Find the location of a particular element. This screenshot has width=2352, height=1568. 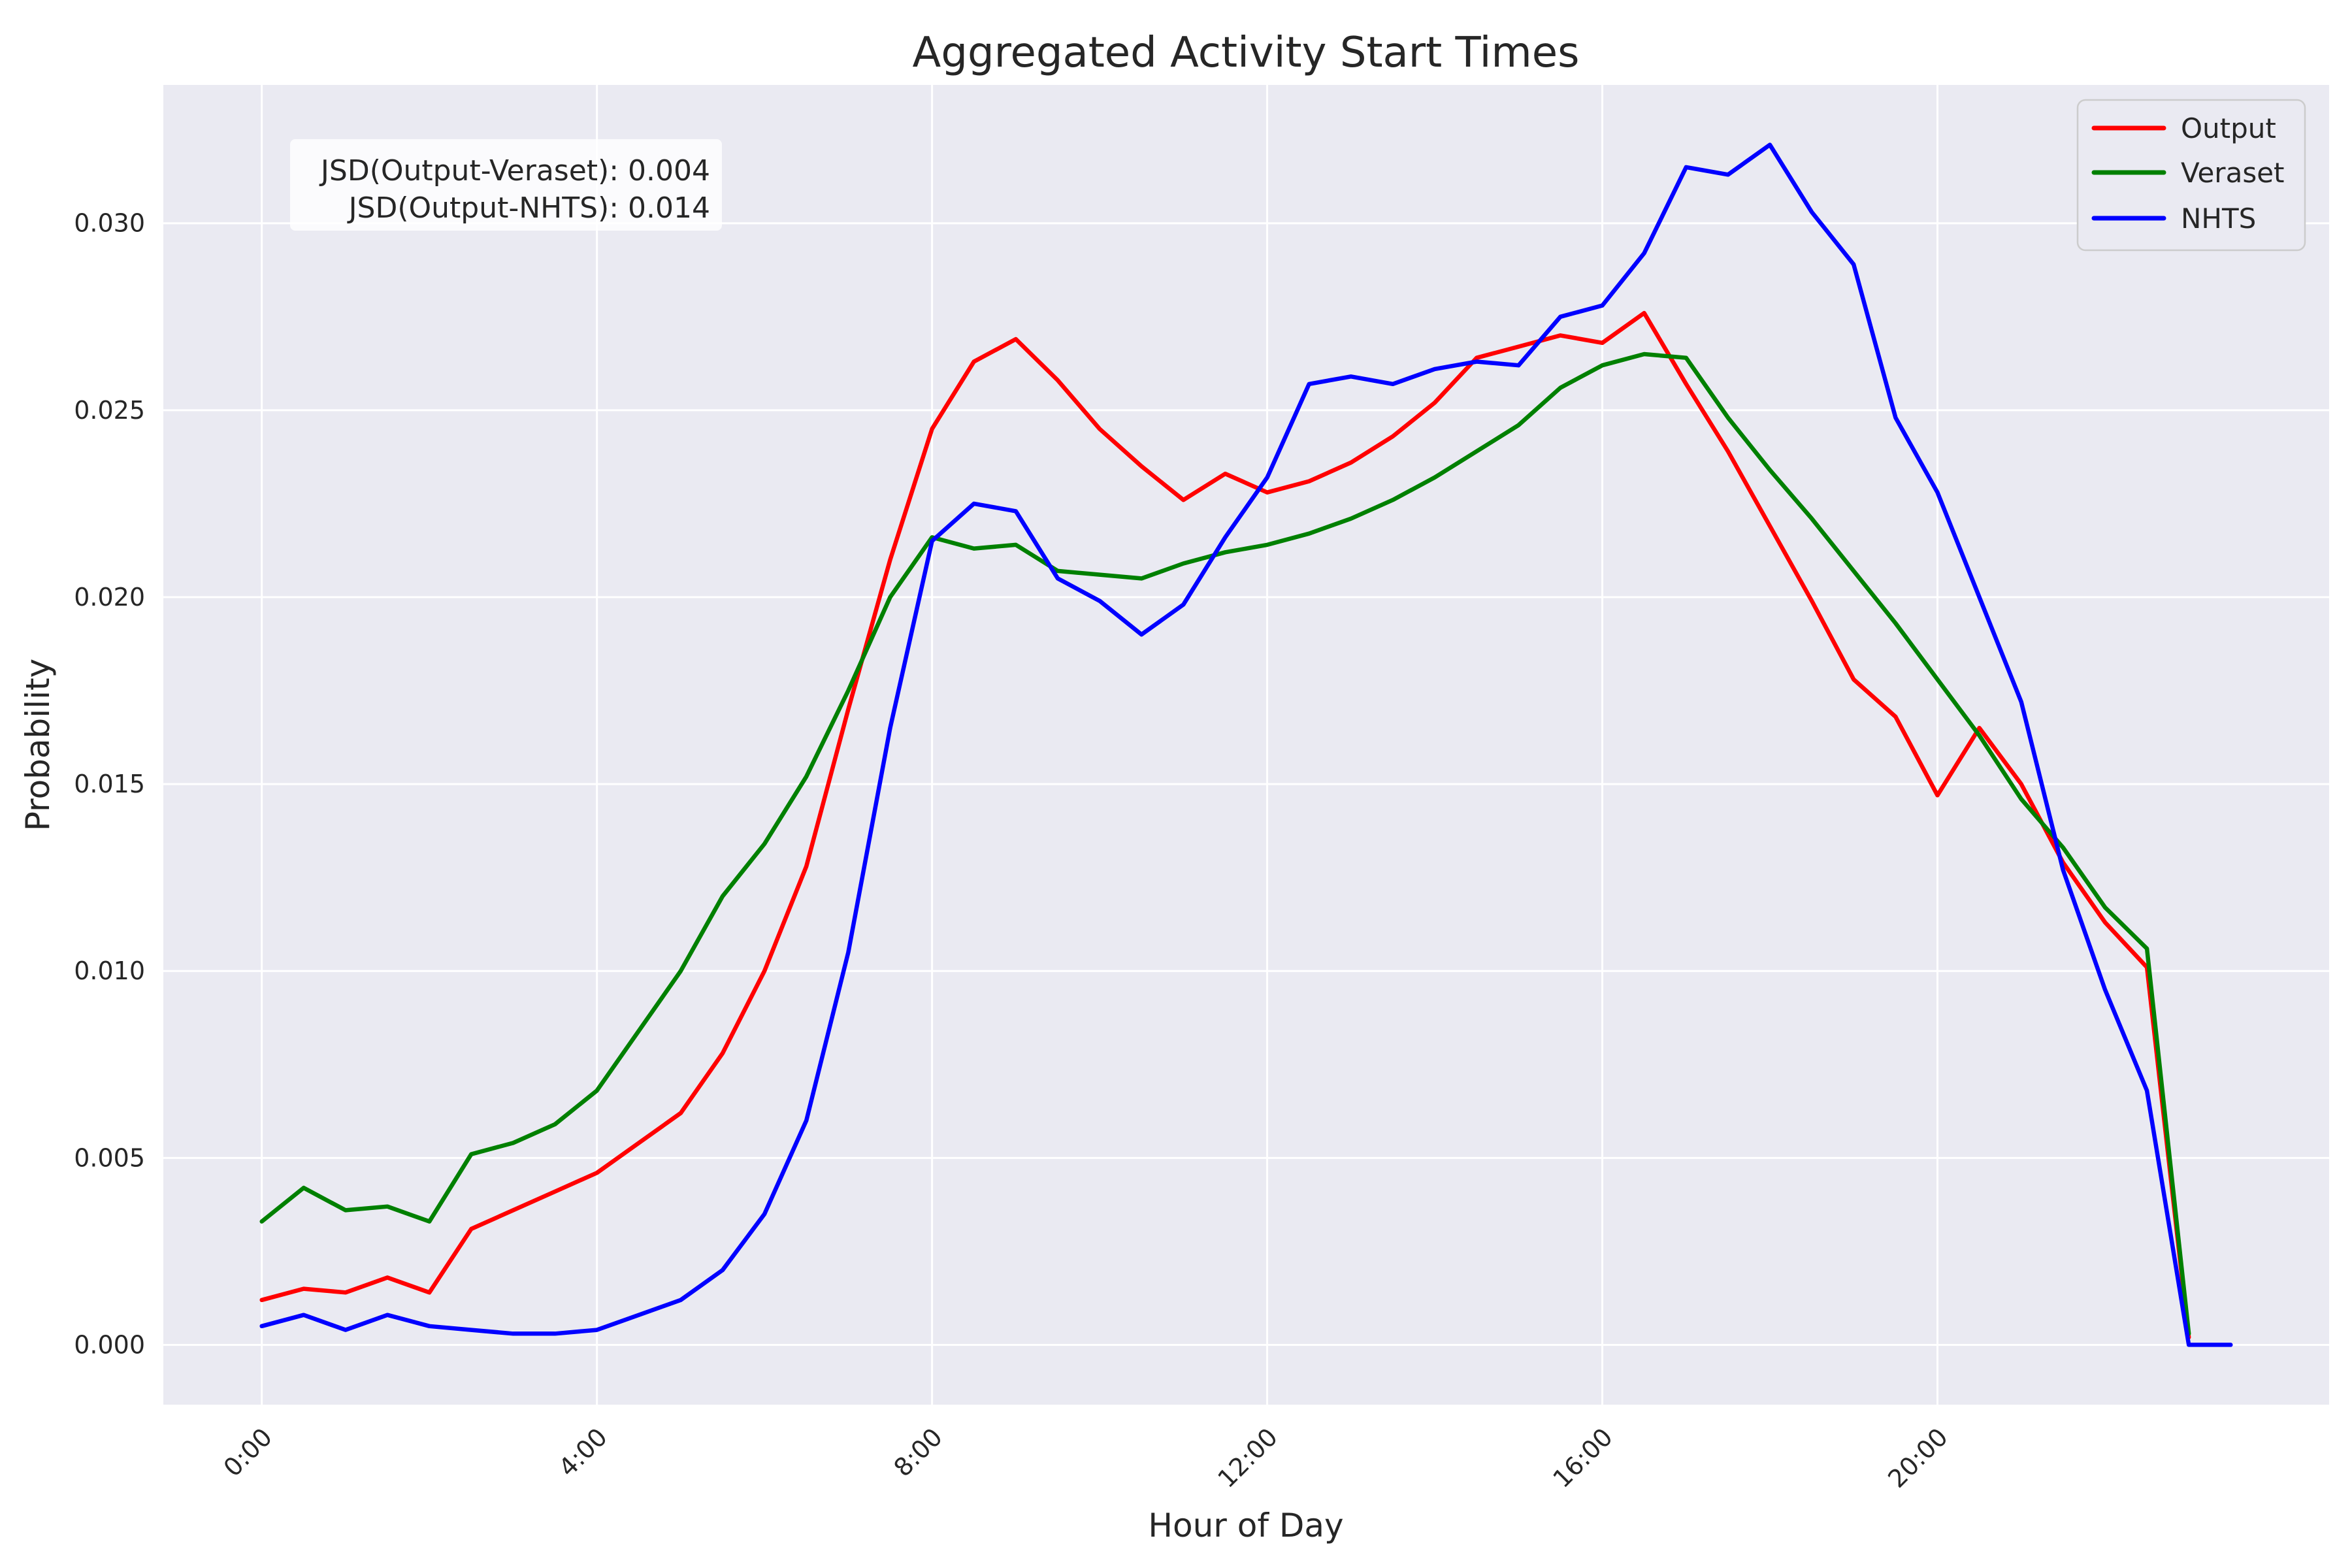

legend-label-veraset: Veraset is located at coordinates (2233, 173).